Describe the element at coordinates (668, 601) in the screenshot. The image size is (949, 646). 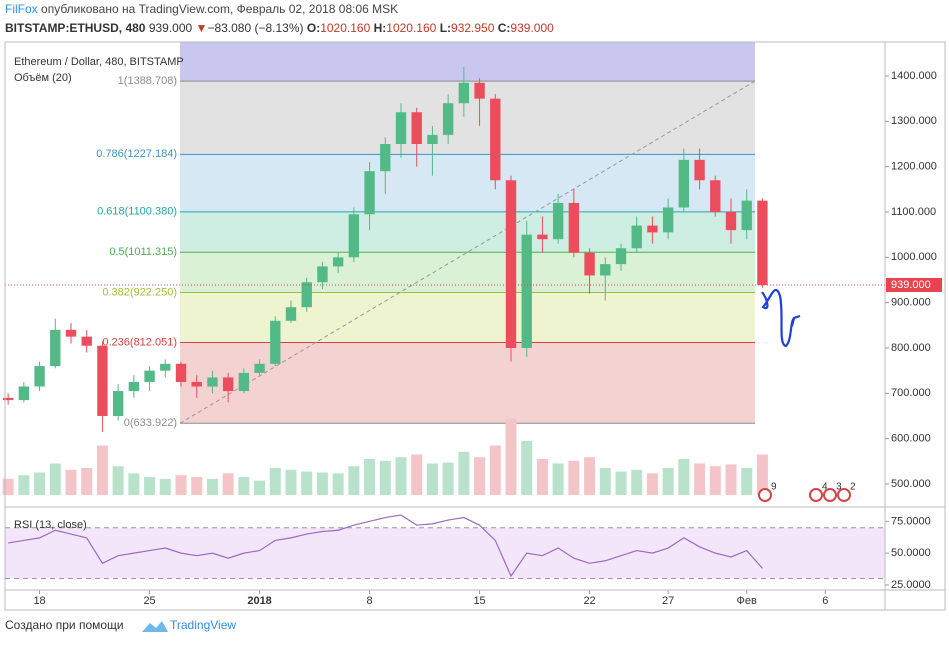
I see `x-tick-label: 27` at that location.